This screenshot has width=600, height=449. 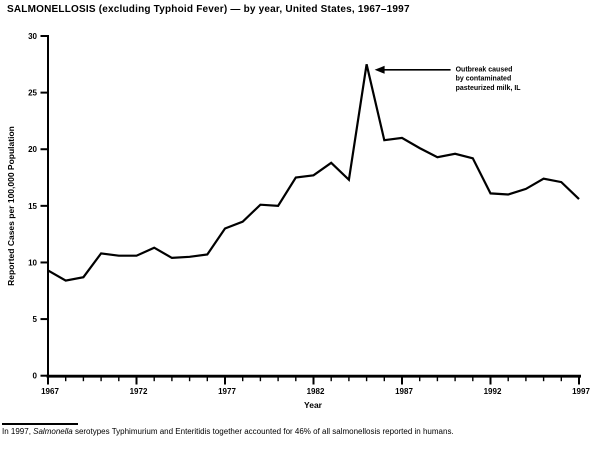 I want to click on annotation-arrowhead, so click(x=379, y=69).